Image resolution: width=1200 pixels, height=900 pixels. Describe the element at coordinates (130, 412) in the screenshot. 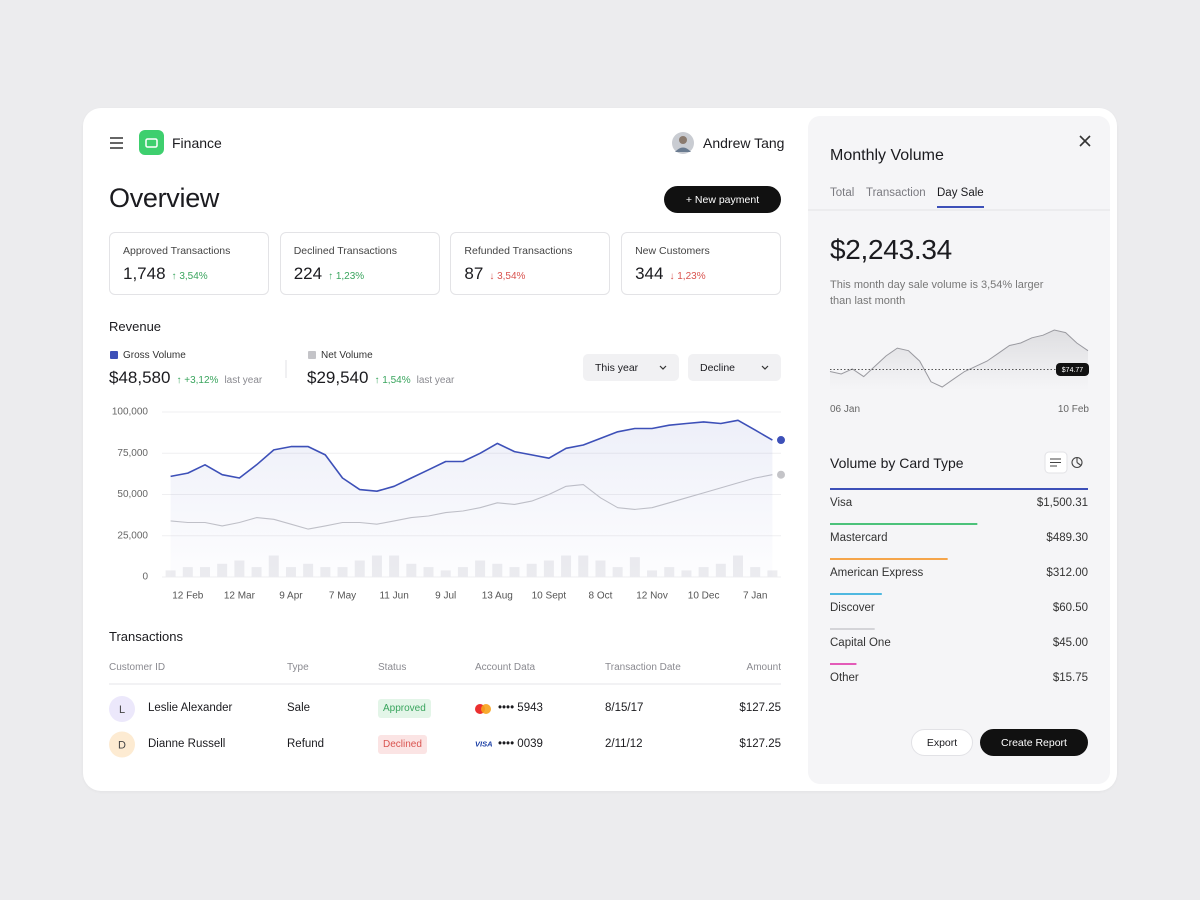

I see `y-tick-label: 100,000` at that location.